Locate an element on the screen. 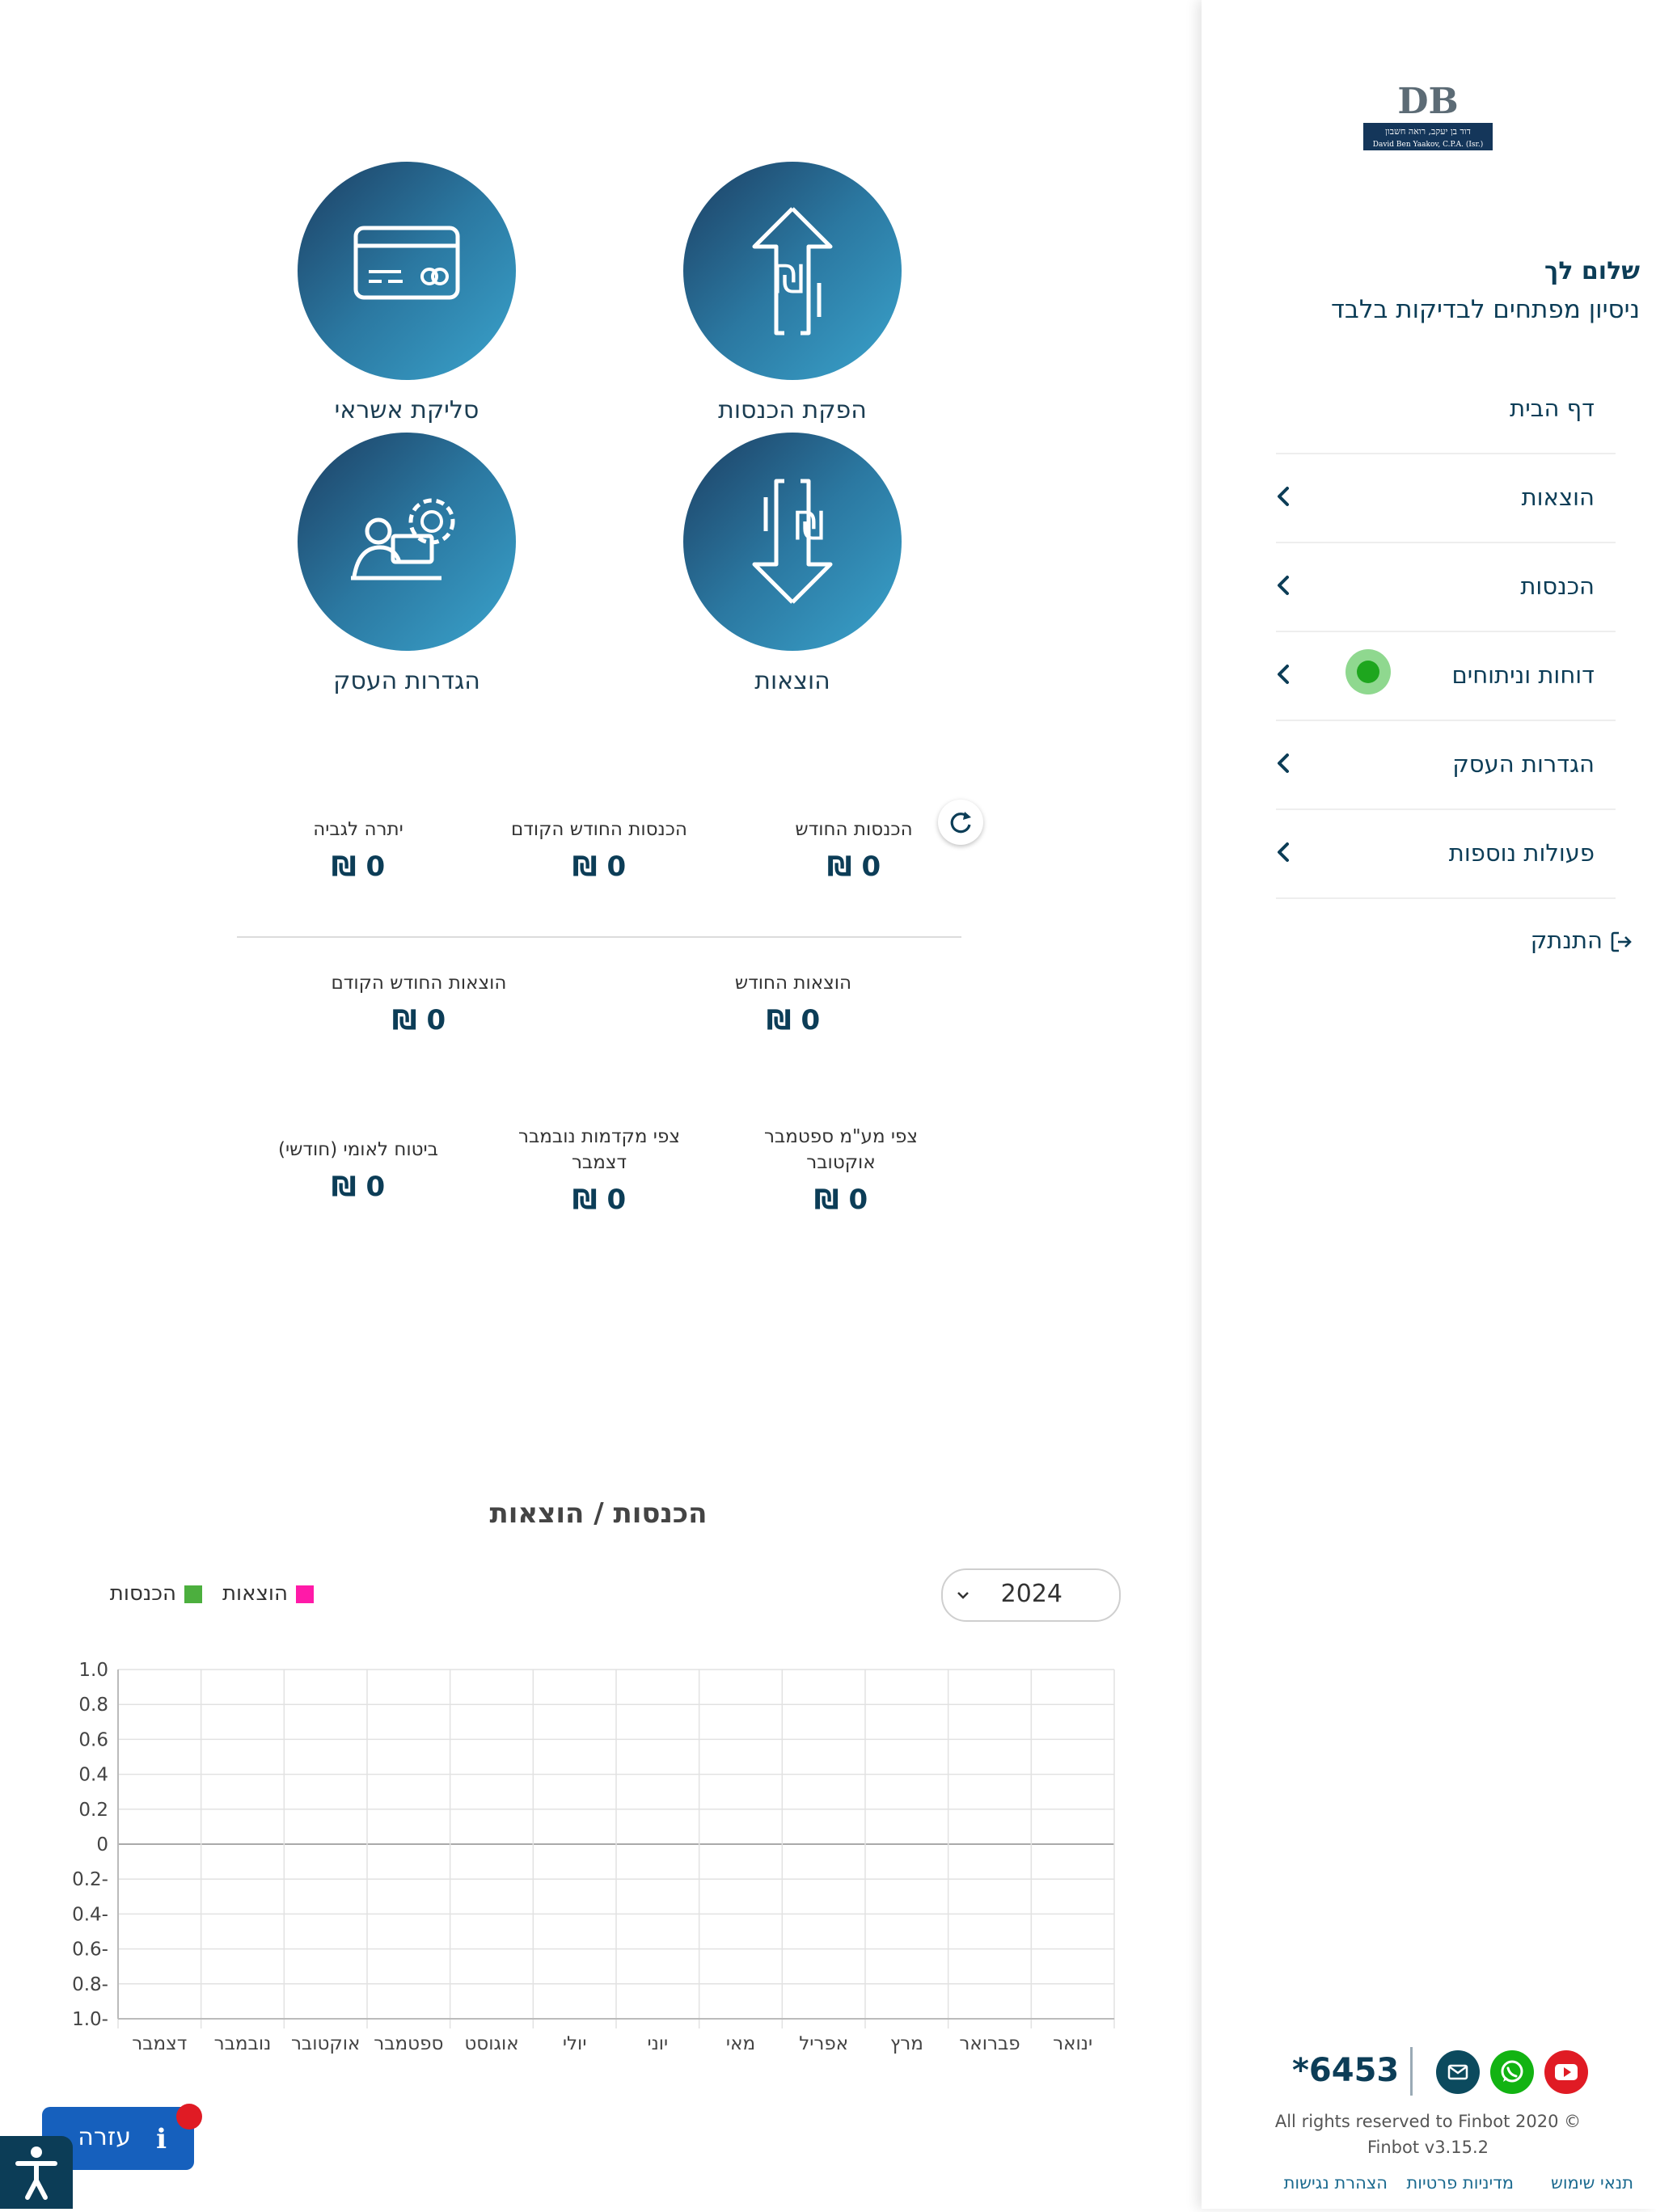  refresh-button is located at coordinates (960, 822).